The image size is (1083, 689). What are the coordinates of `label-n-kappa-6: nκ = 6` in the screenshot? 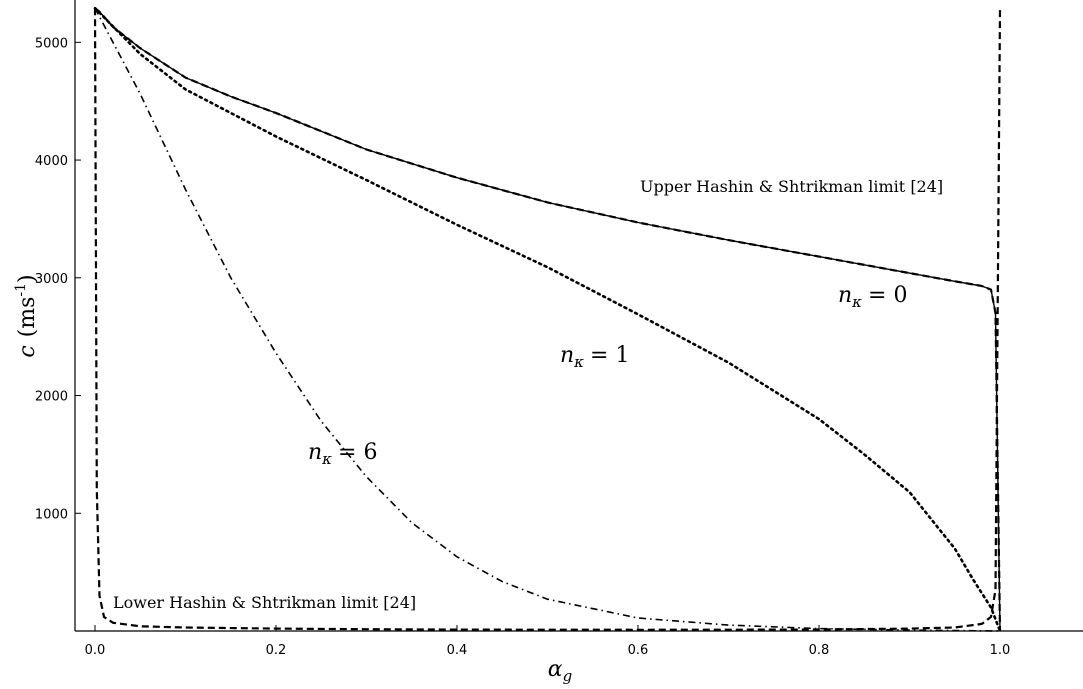 It's located at (342, 454).